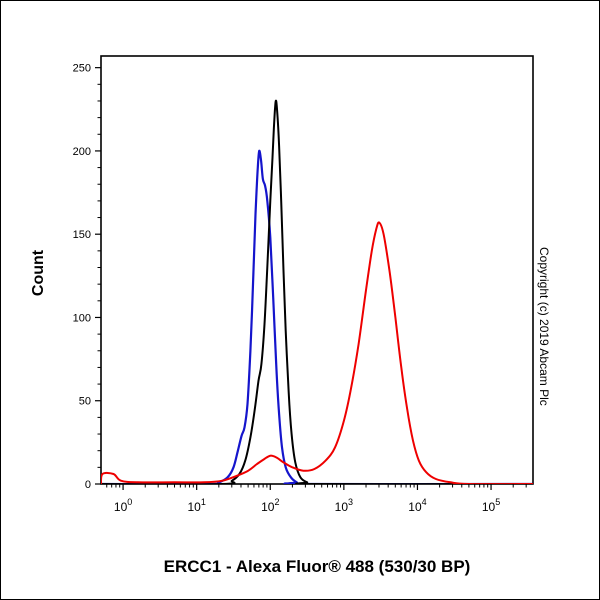 This screenshot has width=600, height=600. Describe the element at coordinates (317, 566) in the screenshot. I see `x-axis-title: ERCC1 - Alexa Fluor® 488 (530/30 BP)` at that location.